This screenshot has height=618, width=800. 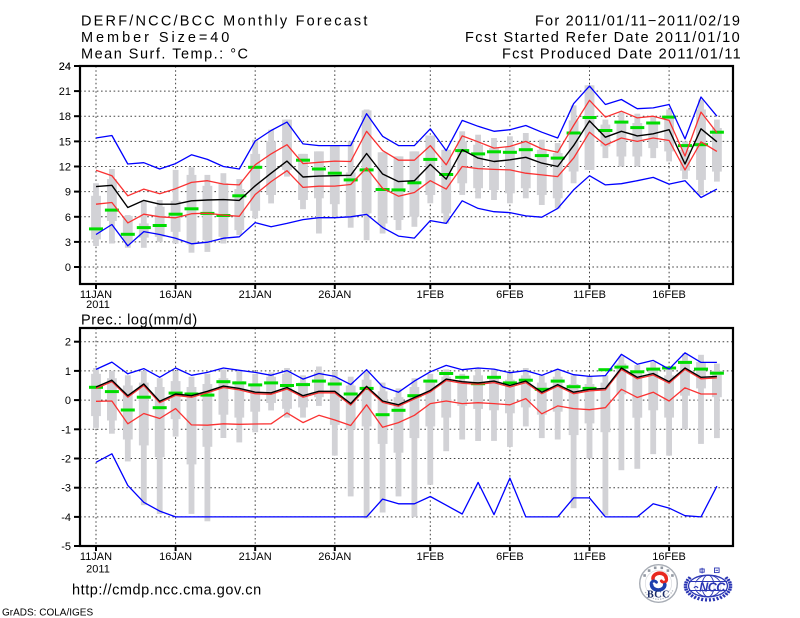 What do you see at coordinates (65, 117) in the screenshot?
I see `svg-text: 18` at bounding box center [65, 117].